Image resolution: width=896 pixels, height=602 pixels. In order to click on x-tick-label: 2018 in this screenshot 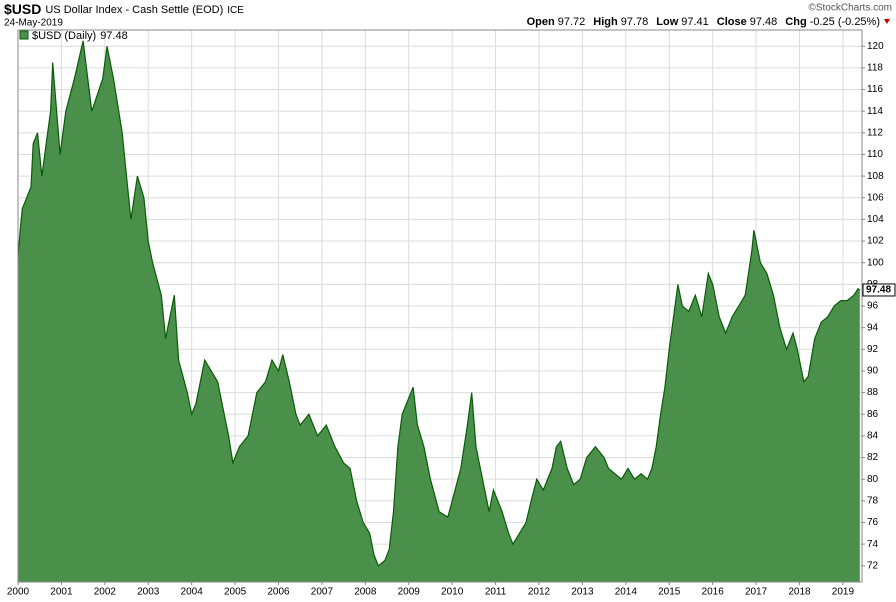, I will do `click(799, 592)`.